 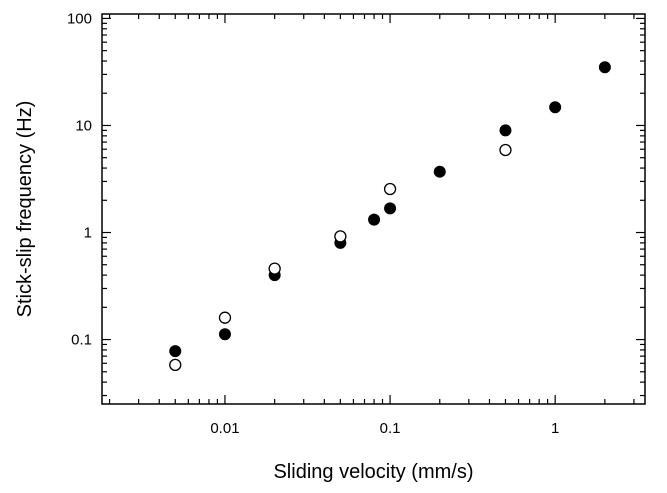 I want to click on x-tick-label: 1, so click(x=555, y=428).